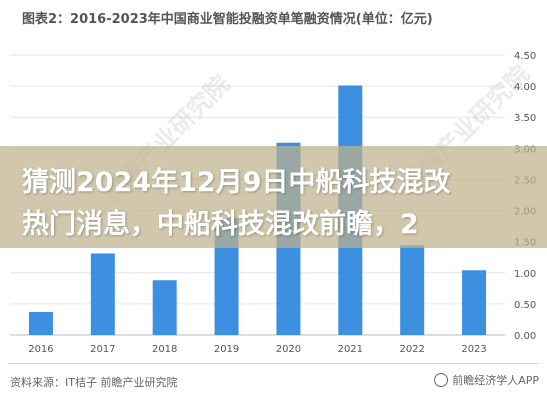 The width and height of the screenshot is (547, 400). Describe the element at coordinates (288, 349) in the screenshot. I see `x-tick-label: 2020` at that location.